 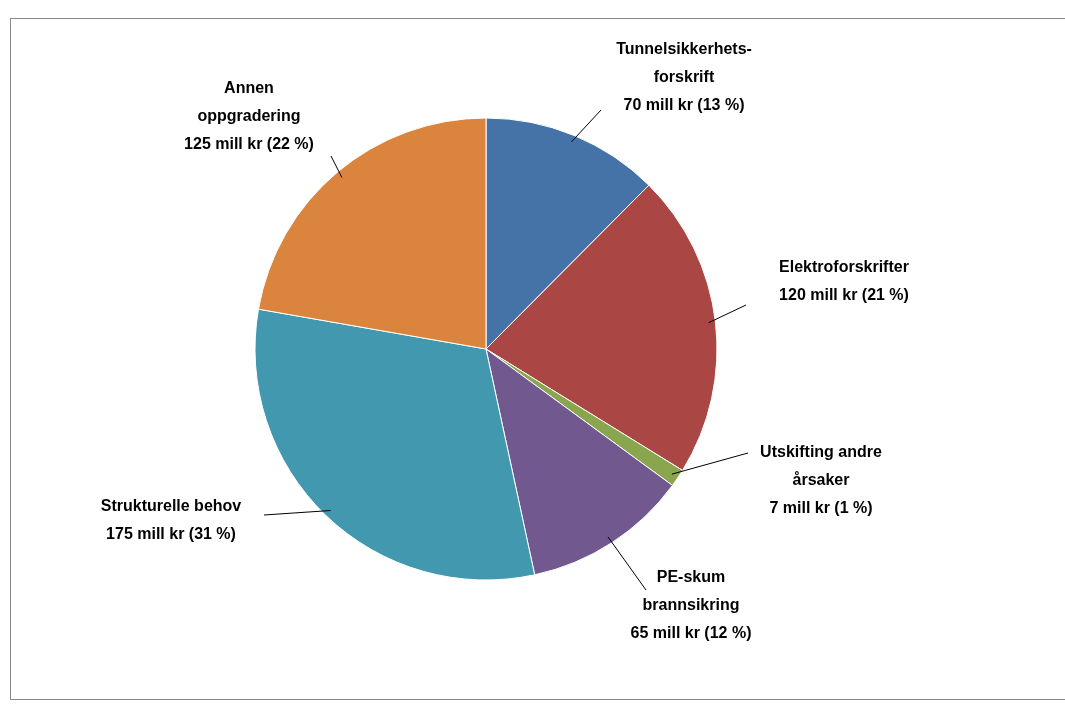 What do you see at coordinates (684, 62) in the screenshot?
I see `slice-label: Tunnelsikkerhets-forskrift` at bounding box center [684, 62].